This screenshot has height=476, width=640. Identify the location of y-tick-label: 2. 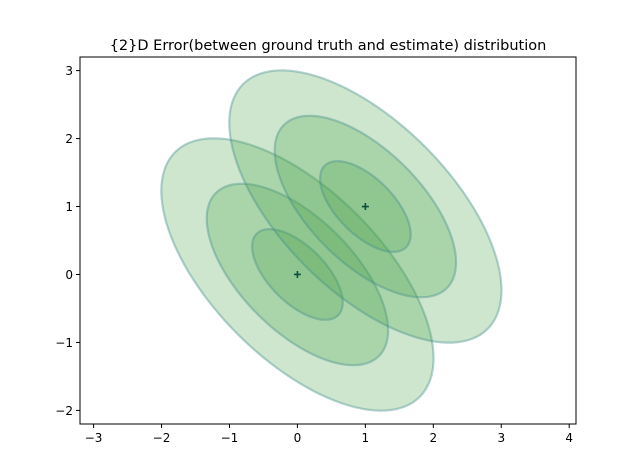
(69, 139).